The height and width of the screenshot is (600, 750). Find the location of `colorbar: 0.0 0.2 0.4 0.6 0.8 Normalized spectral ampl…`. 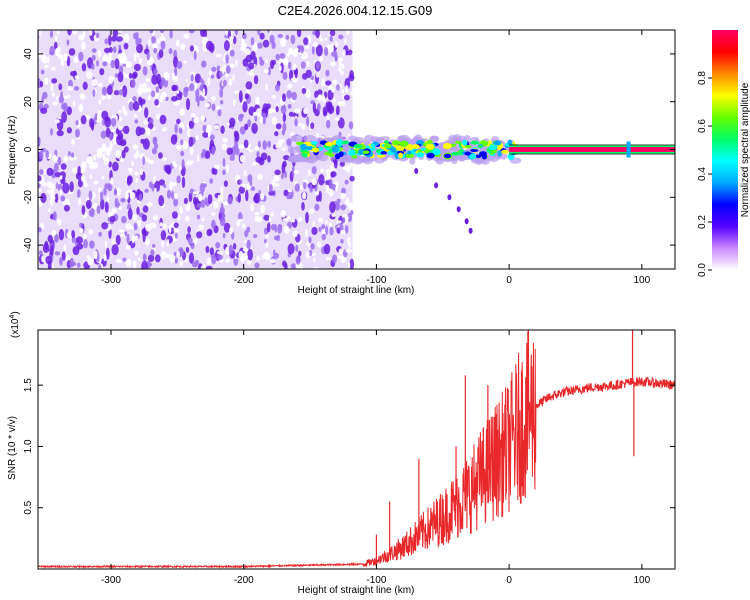

colorbar: 0.0 0.2 0.4 0.6 0.8 Normalized spectral ampl… is located at coordinates (723, 153).